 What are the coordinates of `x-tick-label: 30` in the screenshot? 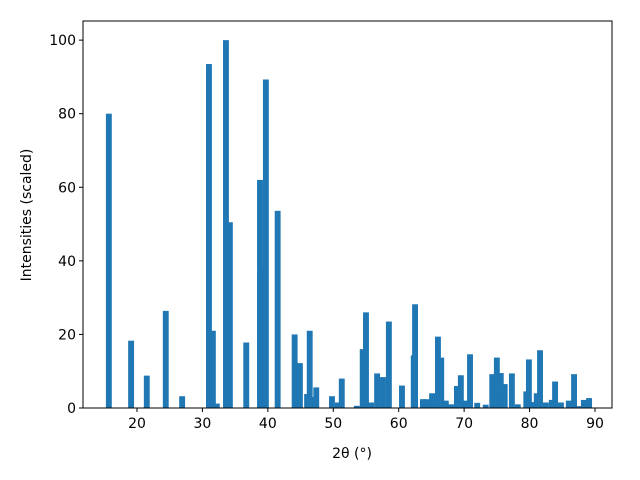 It's located at (202, 424).